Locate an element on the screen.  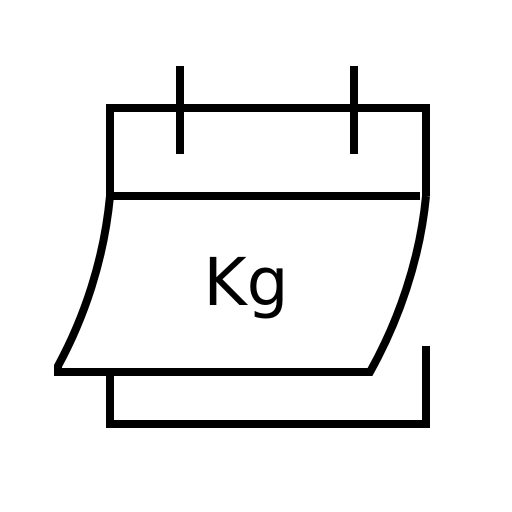
calendar-header is located at coordinates (268, 150).